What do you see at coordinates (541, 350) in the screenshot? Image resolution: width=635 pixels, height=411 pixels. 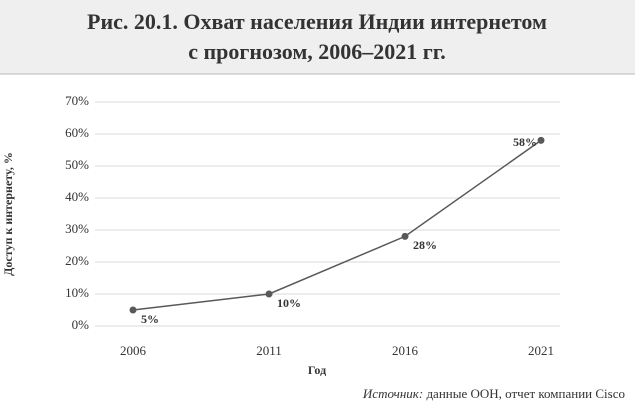 I see `x-tick-label: 2021` at bounding box center [541, 350].